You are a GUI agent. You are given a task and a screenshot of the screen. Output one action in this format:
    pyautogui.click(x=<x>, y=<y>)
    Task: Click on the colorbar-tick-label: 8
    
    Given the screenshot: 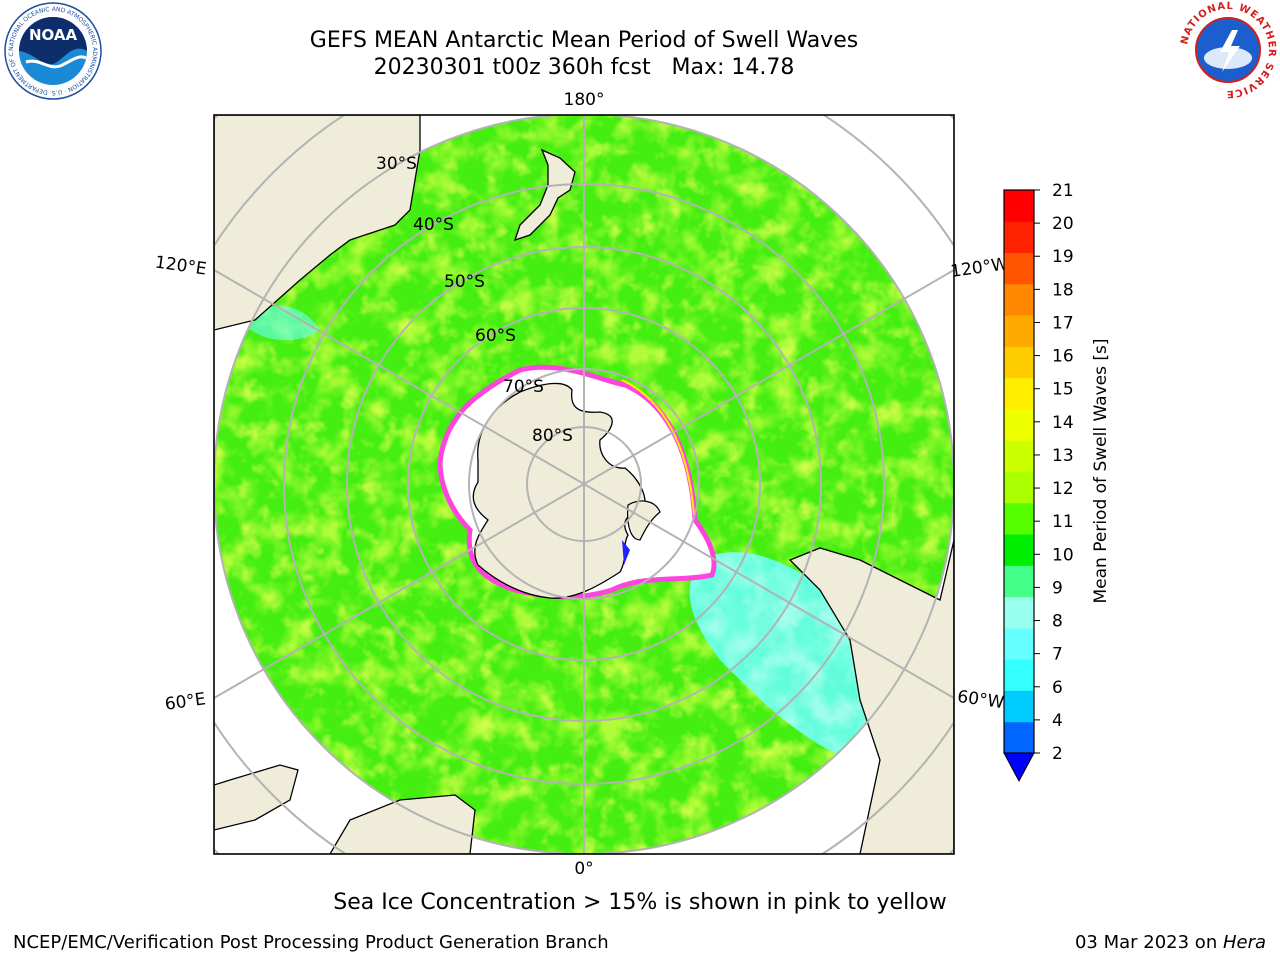 What is the action you would take?
    pyautogui.click(x=1057, y=622)
    